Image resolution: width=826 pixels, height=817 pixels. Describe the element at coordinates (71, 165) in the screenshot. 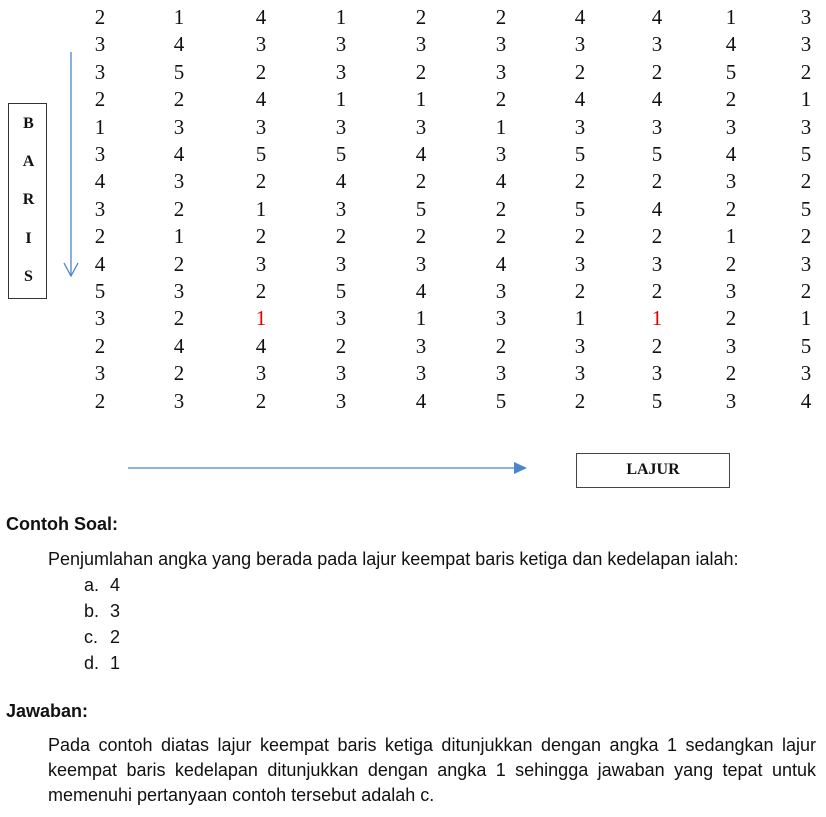

I see `baris-arrow` at that location.